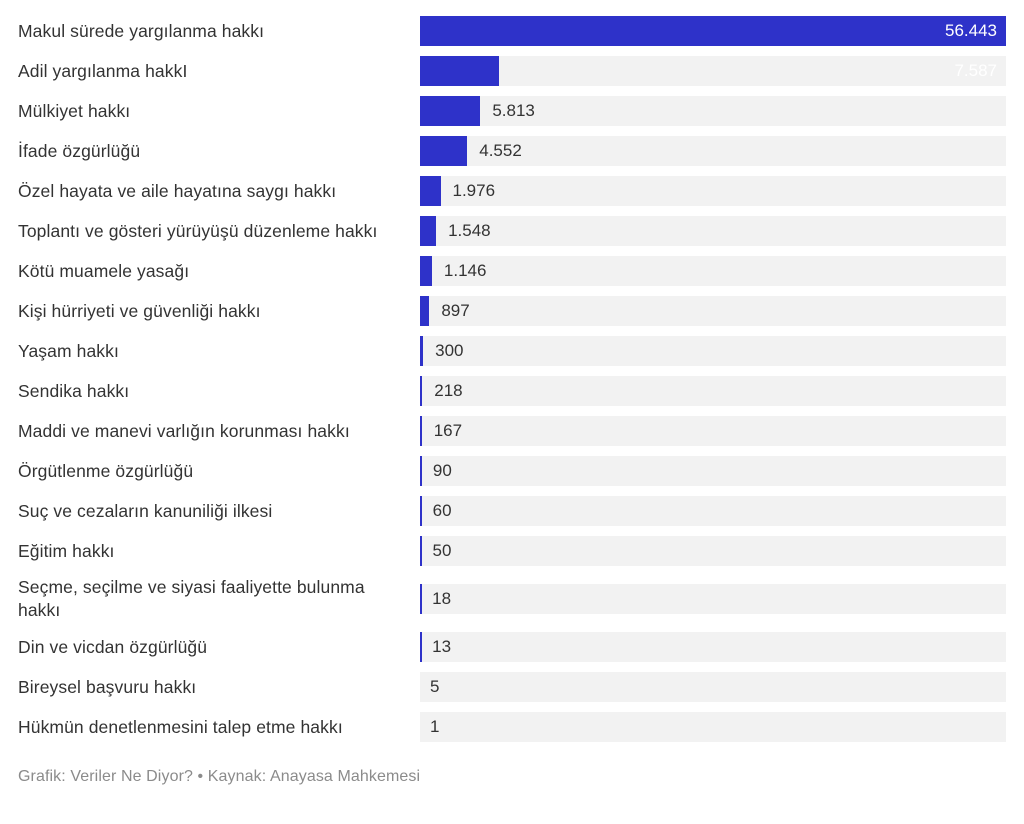 The image size is (1024, 824). What do you see at coordinates (975, 70) in the screenshot?
I see `value-label: 7.587` at bounding box center [975, 70].